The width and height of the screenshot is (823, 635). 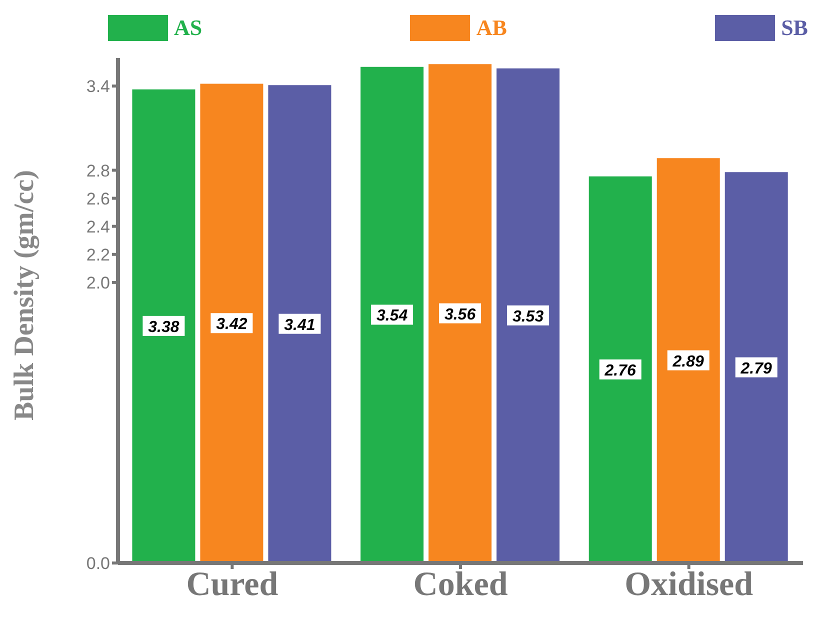 I want to click on y-tick-label: 3.4, so click(x=98, y=86).